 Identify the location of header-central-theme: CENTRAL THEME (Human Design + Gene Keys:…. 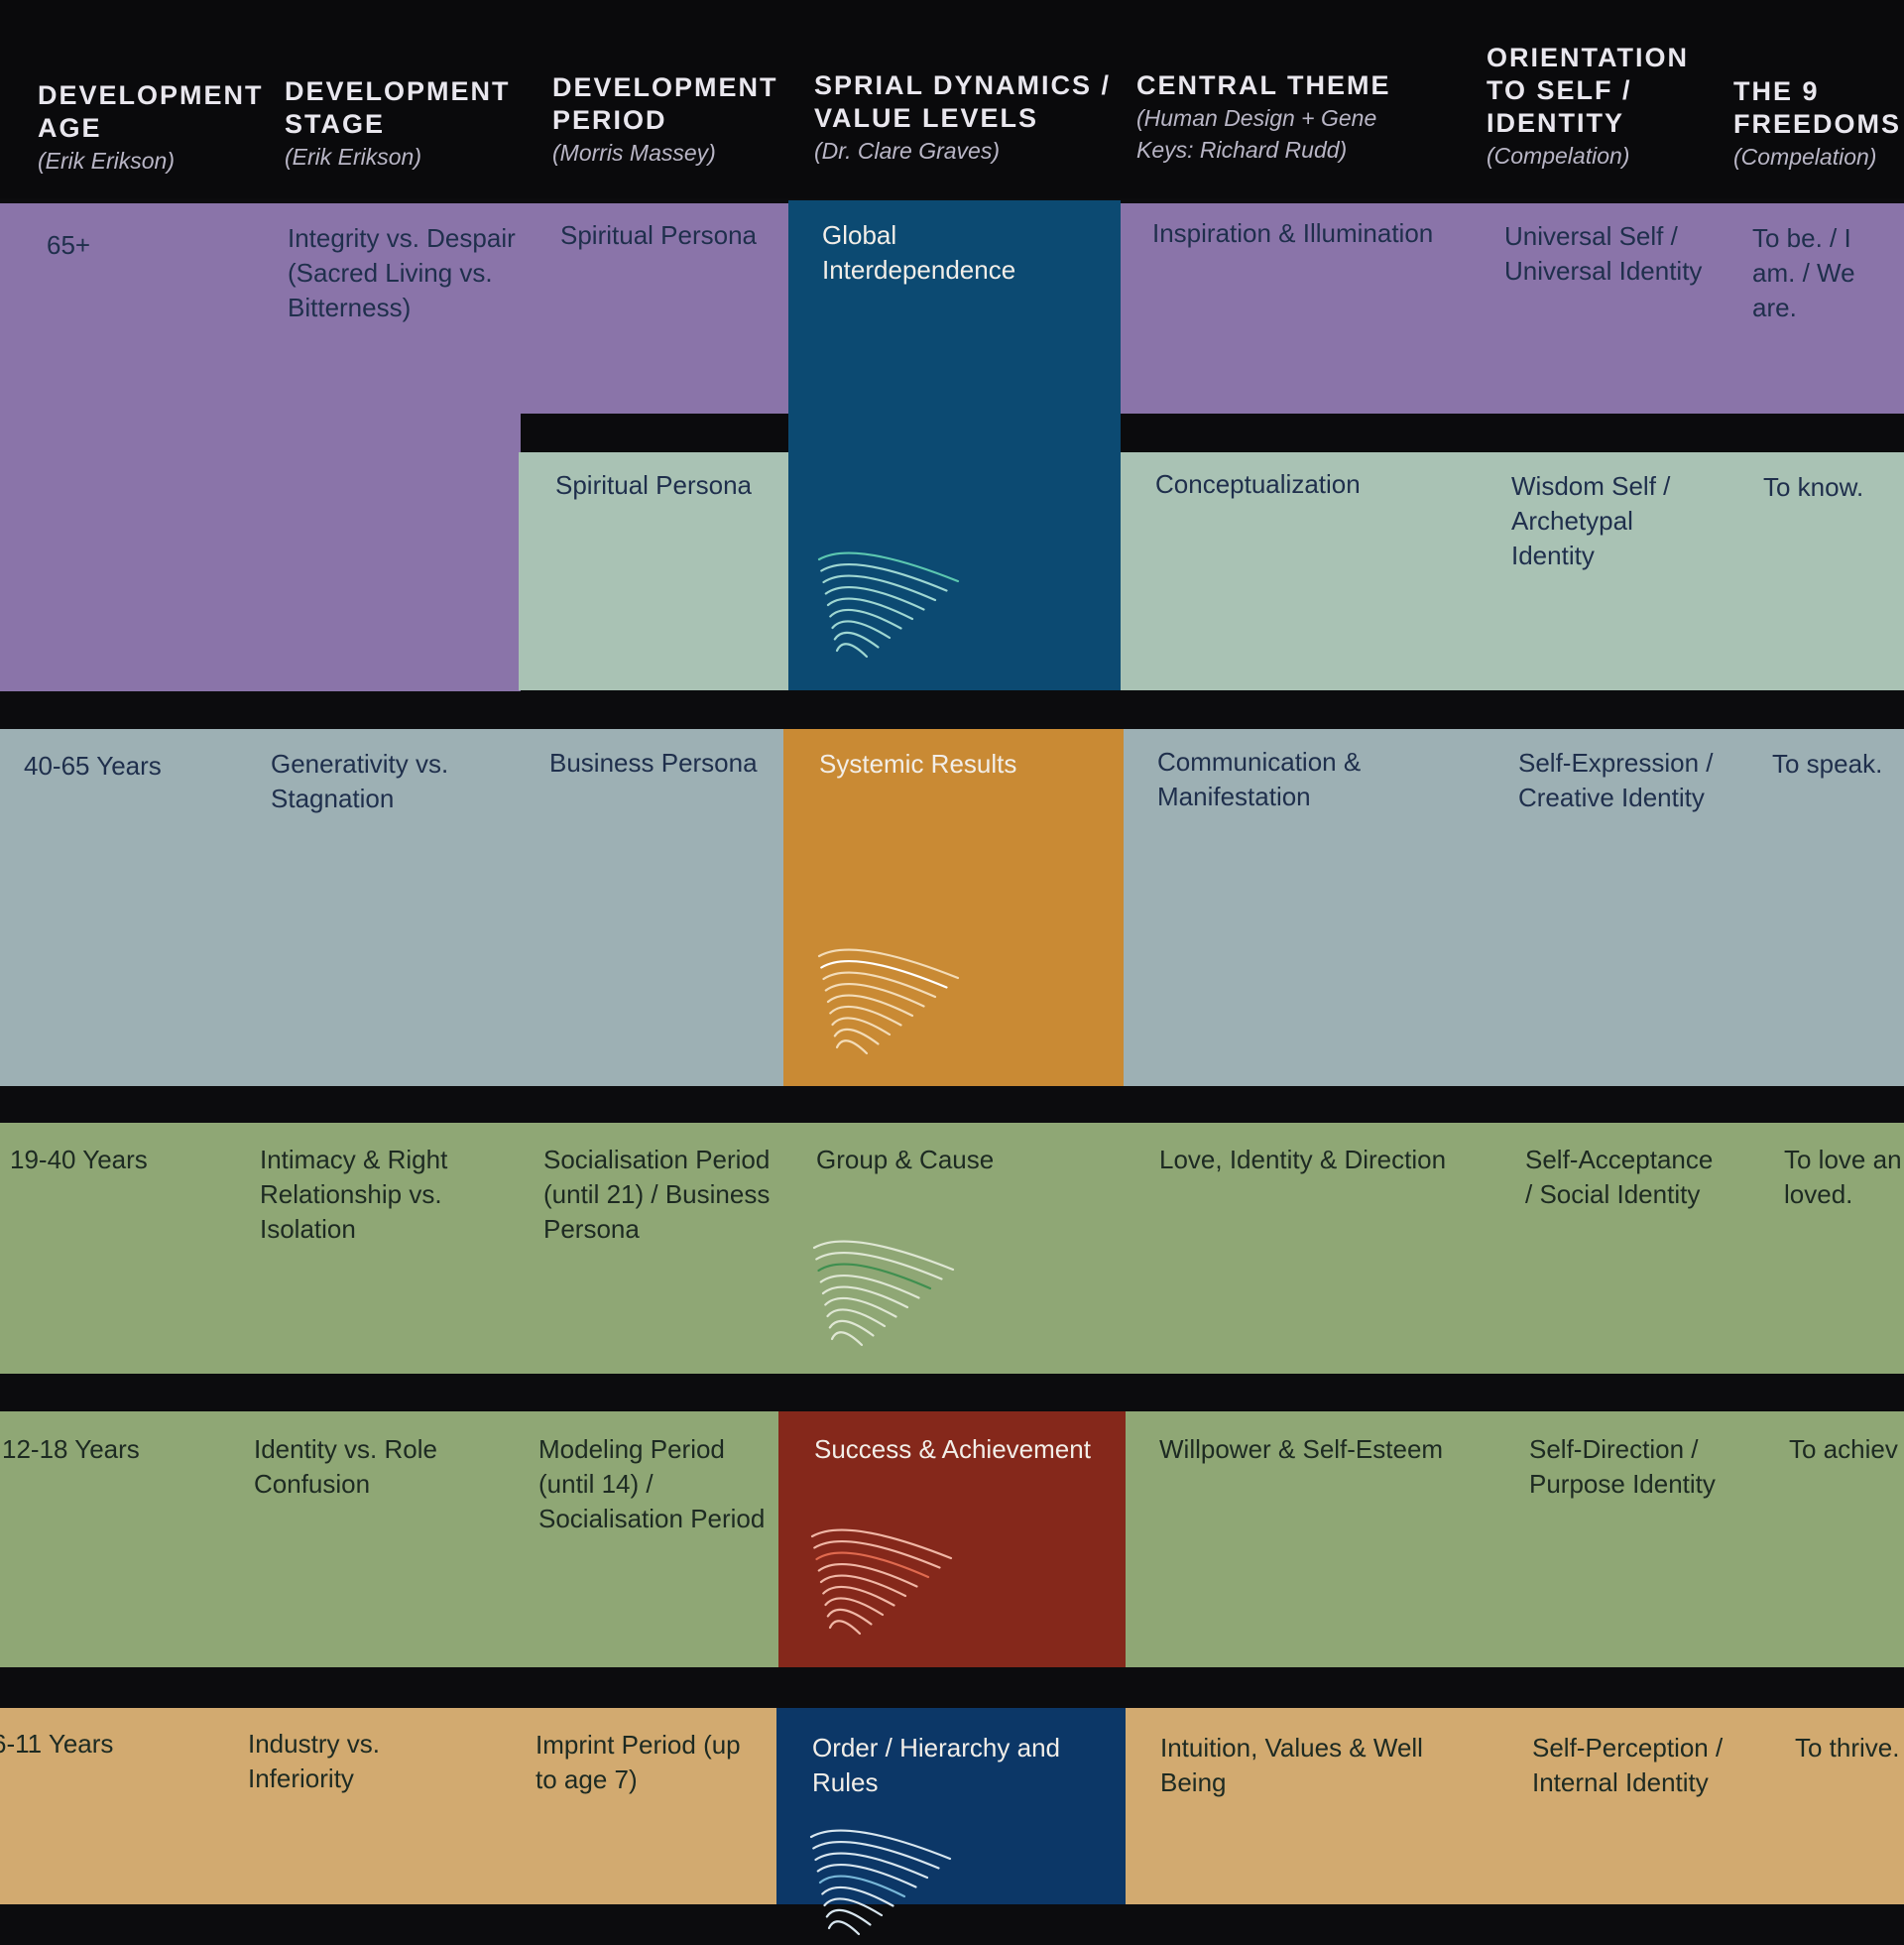
(1280, 117).